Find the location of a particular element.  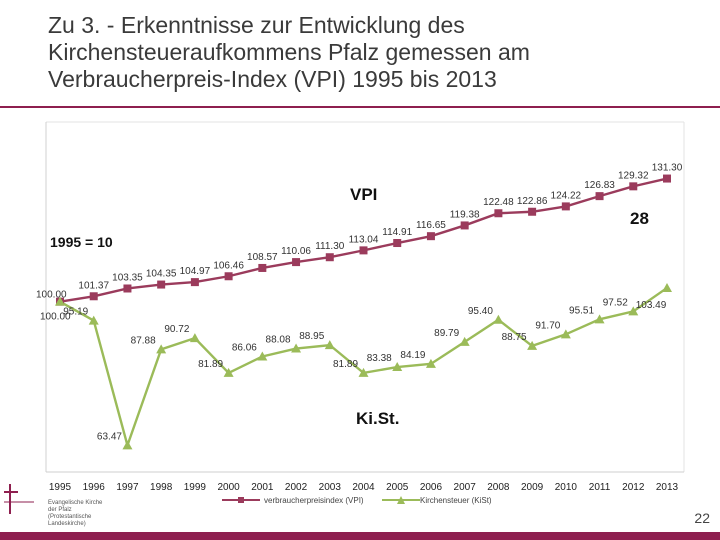

x-tick-label: 2003 is located at coordinates (330, 487).